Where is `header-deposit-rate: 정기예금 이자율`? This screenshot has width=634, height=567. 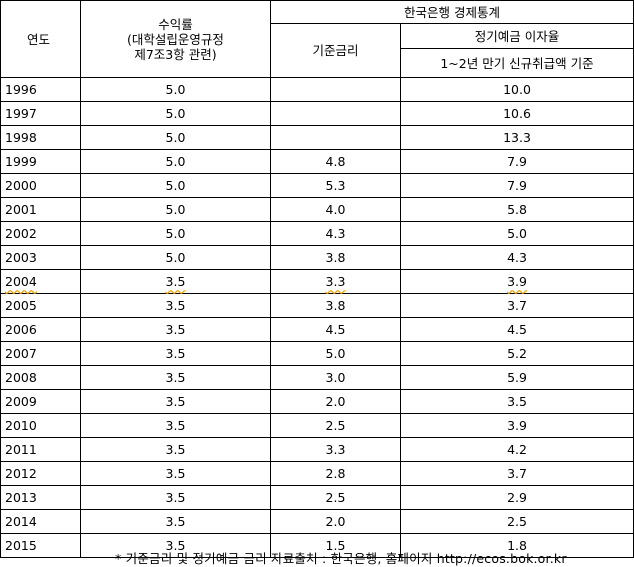 header-deposit-rate: 정기예금 이자율 is located at coordinates (516, 36).